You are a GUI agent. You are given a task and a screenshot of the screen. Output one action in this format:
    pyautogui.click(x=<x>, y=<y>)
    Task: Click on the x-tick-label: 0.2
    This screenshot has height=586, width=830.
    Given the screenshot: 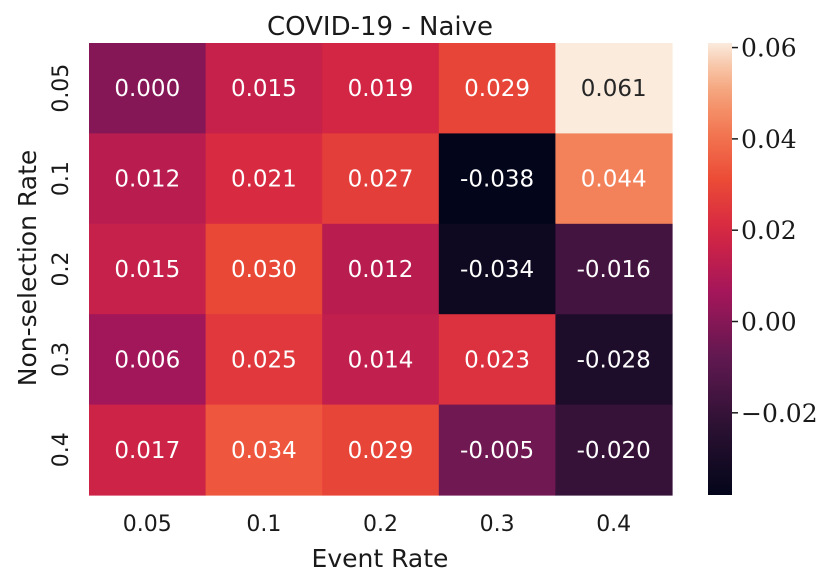 What is the action you would take?
    pyautogui.click(x=380, y=524)
    